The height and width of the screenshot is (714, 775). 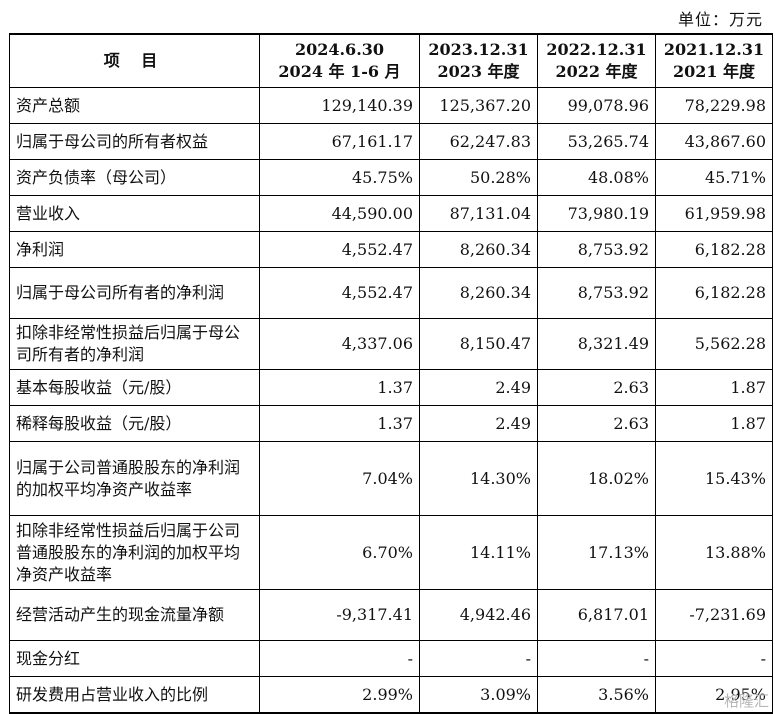 What do you see at coordinates (478, 60) in the screenshot?
I see `header-col-2: 2023.12.31 2023 年度` at bounding box center [478, 60].